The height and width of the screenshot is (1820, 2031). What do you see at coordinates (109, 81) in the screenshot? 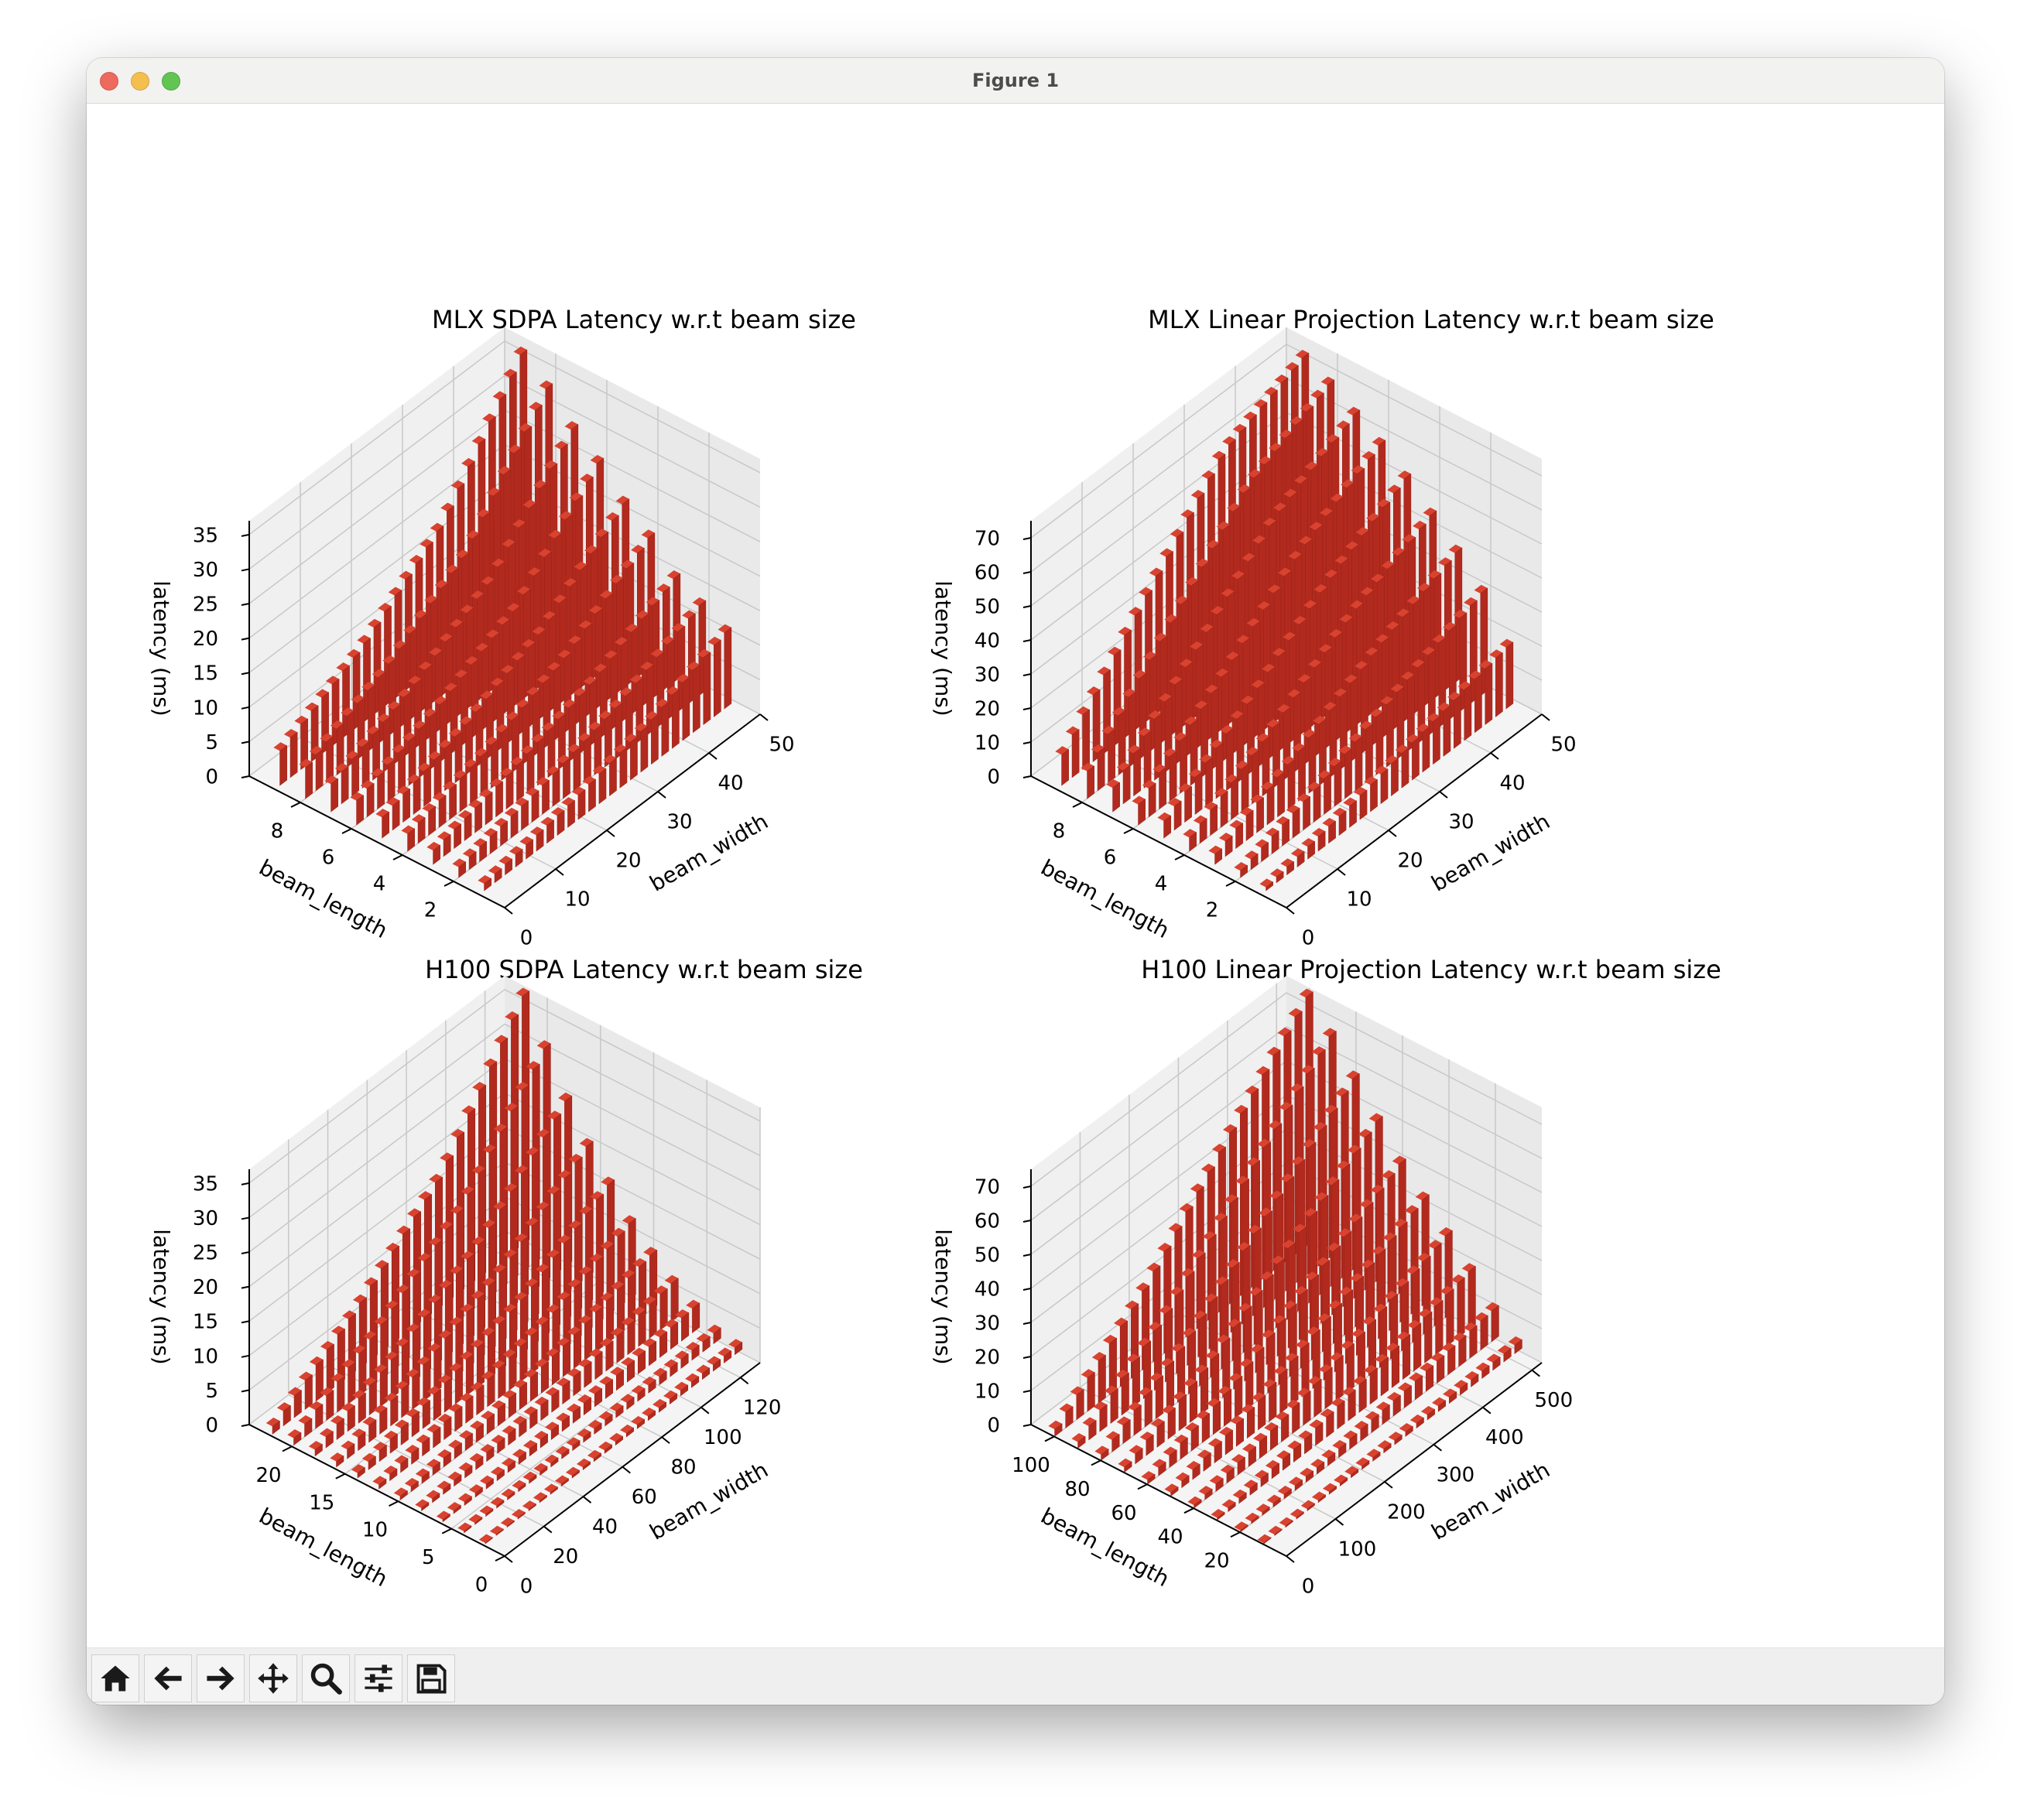
I see `close-button` at bounding box center [109, 81].